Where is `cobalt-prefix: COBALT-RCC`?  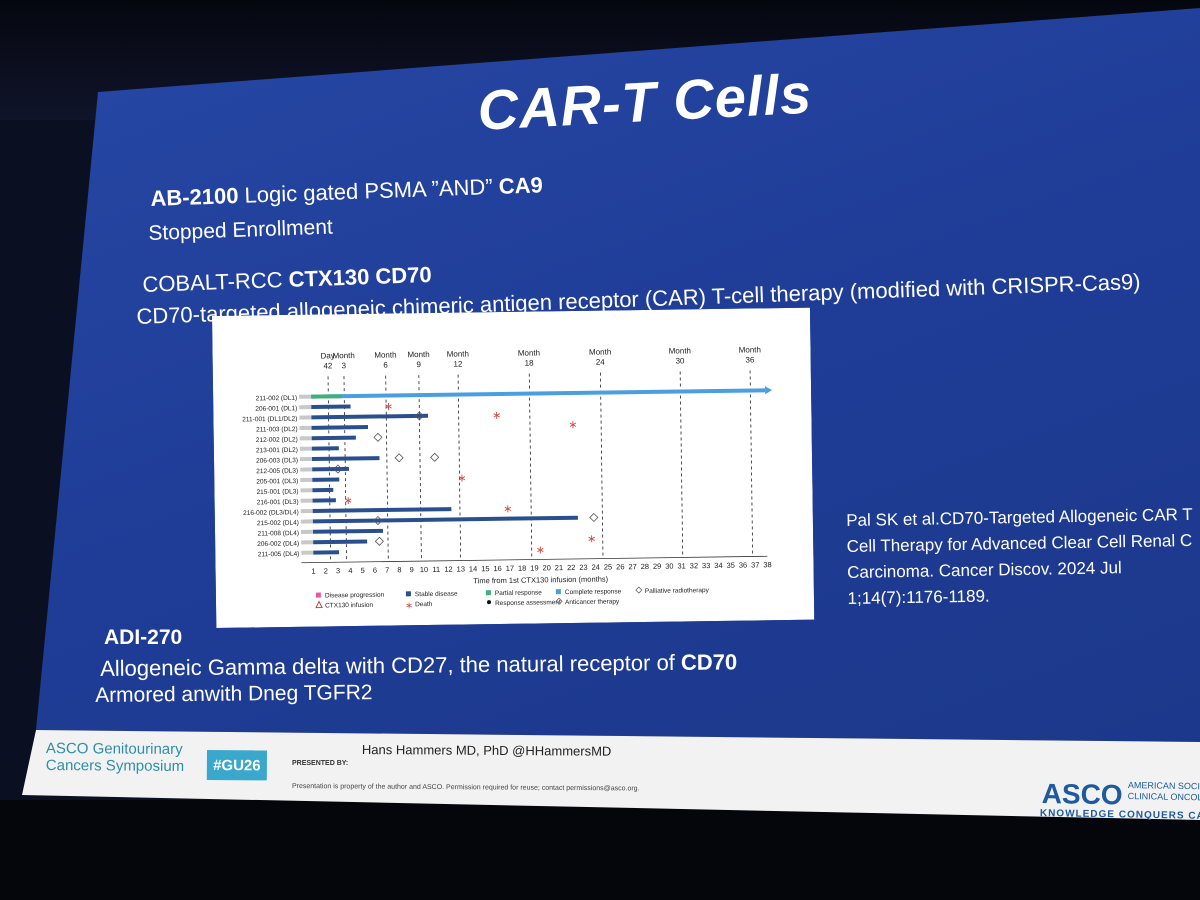
cobalt-prefix: COBALT-RCC is located at coordinates (216, 281).